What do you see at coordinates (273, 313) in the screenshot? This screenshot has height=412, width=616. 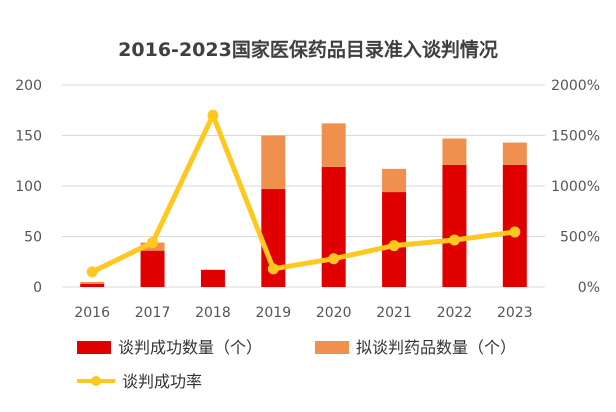 I see `x-tick-label: 2019` at bounding box center [273, 313].